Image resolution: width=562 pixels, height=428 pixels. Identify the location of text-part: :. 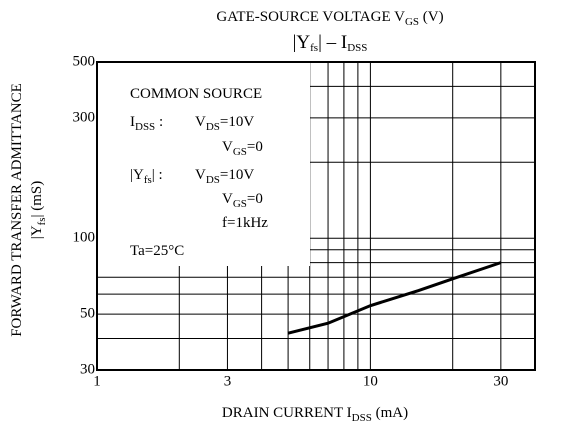
(159, 122).